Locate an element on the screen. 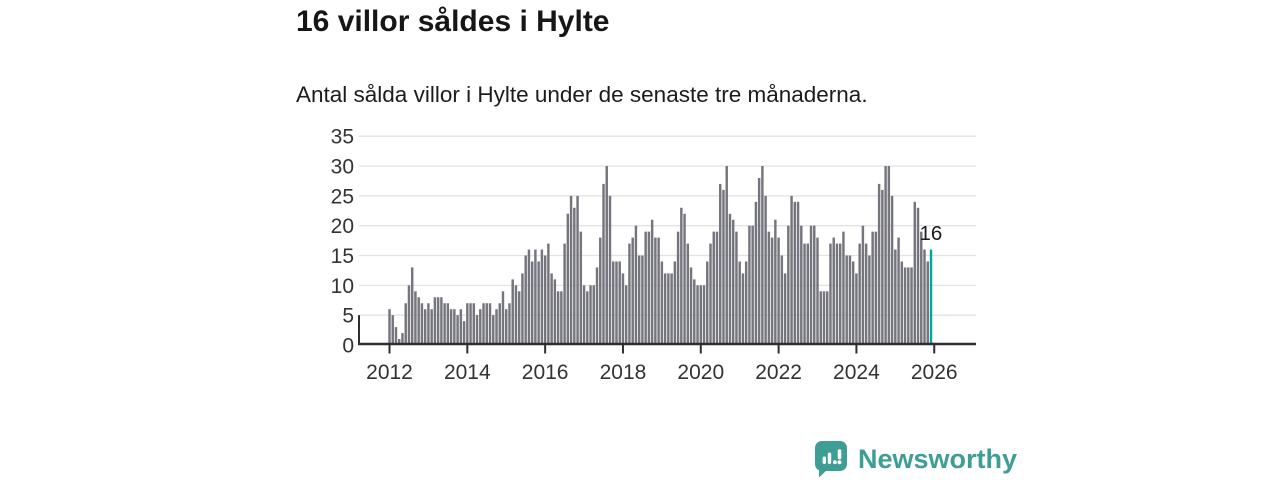  newsworthy-logo: Newsworthy is located at coordinates (914, 459).